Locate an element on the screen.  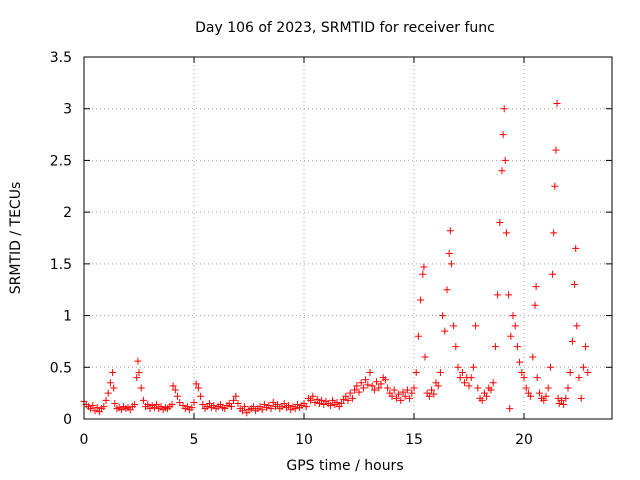
x-tick-label: 10 is located at coordinates (304, 440).